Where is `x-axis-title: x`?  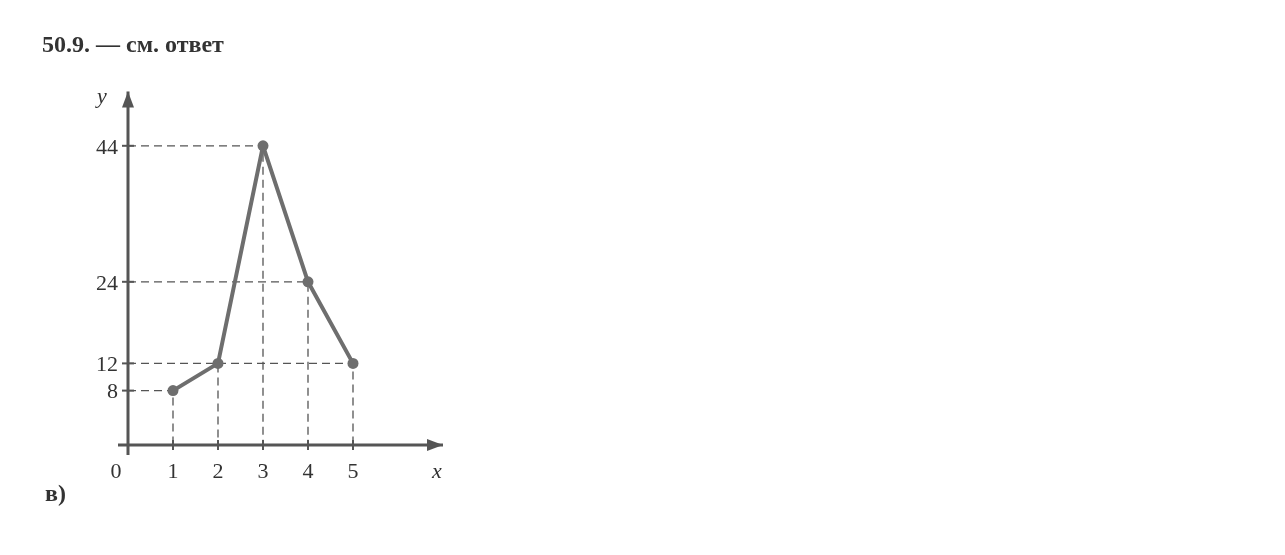 x-axis-title: x is located at coordinates (437, 470).